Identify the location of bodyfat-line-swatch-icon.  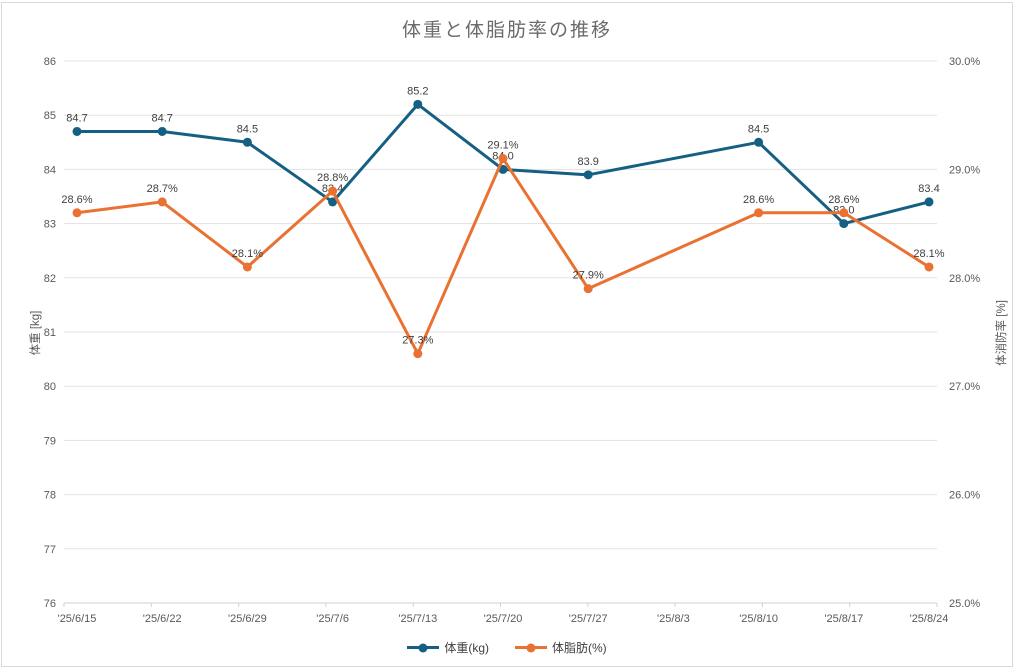
(531, 647).